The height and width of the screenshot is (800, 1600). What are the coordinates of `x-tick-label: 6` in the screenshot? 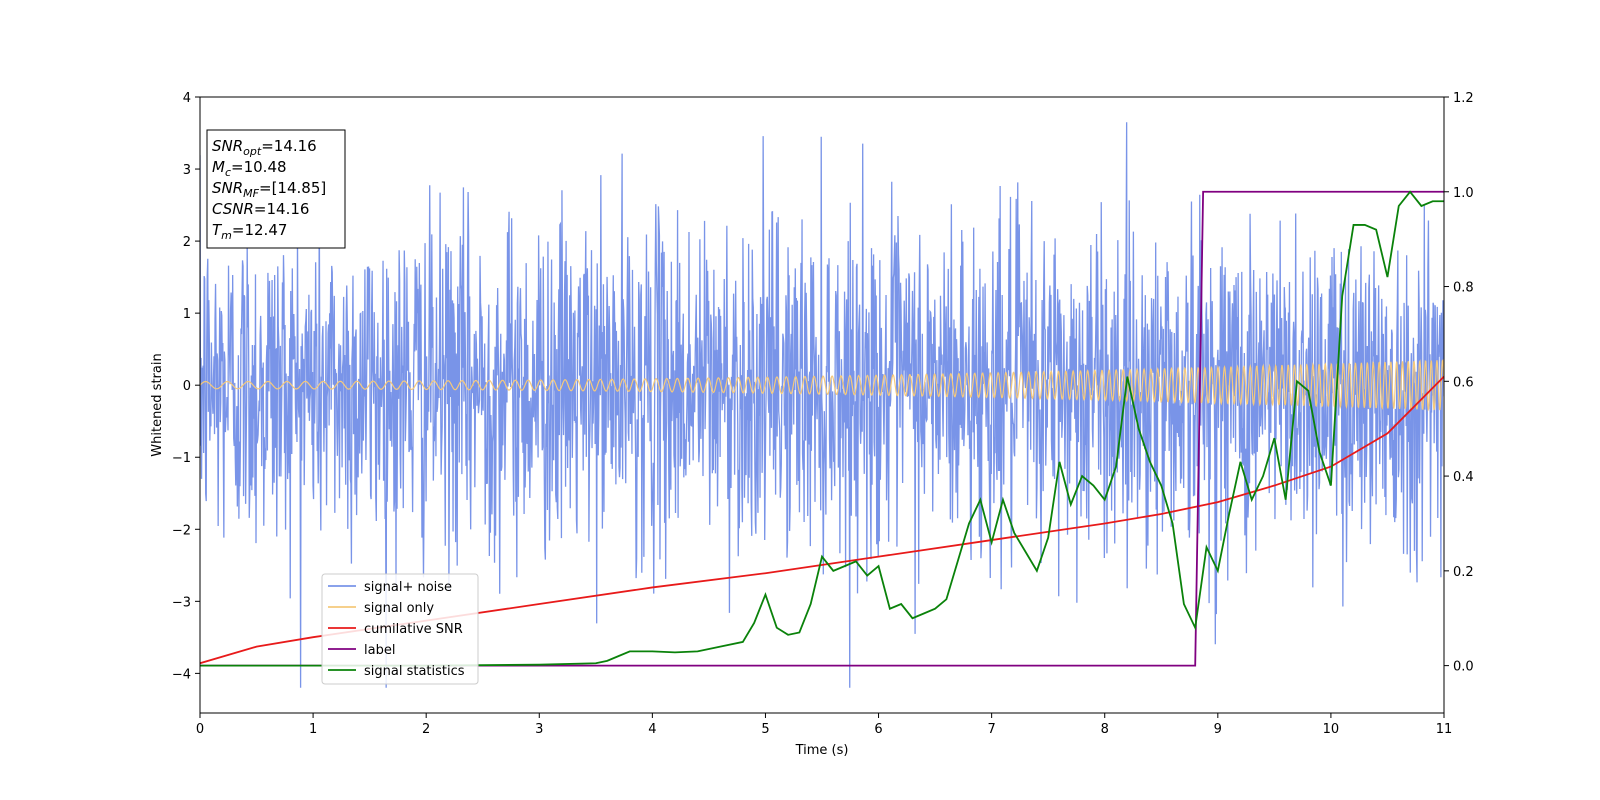 It's located at (878, 729).